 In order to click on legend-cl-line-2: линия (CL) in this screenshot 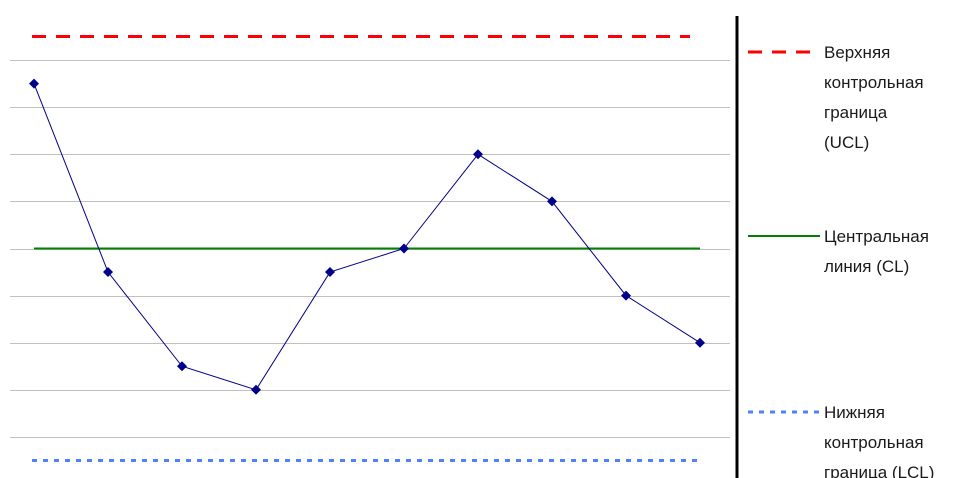, I will do `click(866, 266)`.